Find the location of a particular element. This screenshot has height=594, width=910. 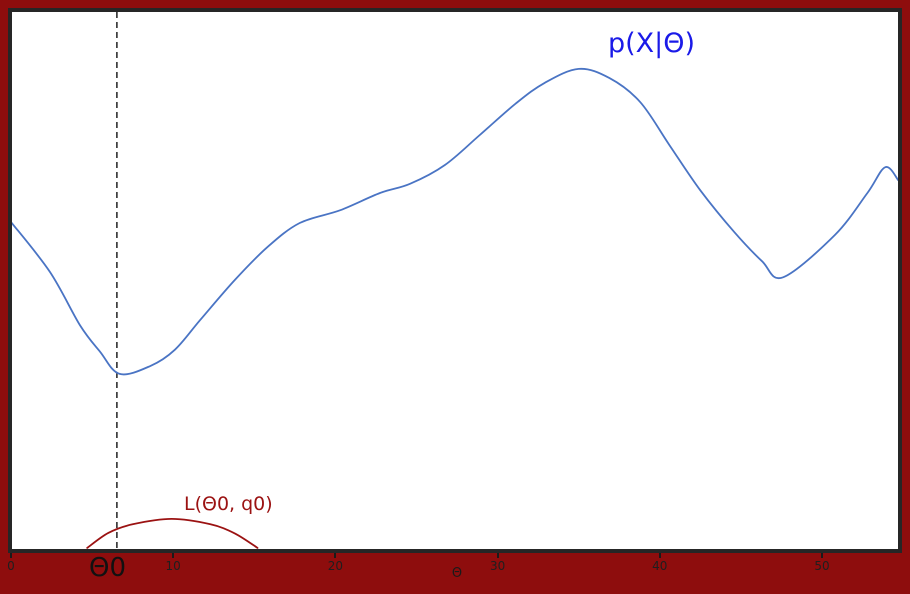

lower-bound-curve-l is located at coordinates (172, 533).